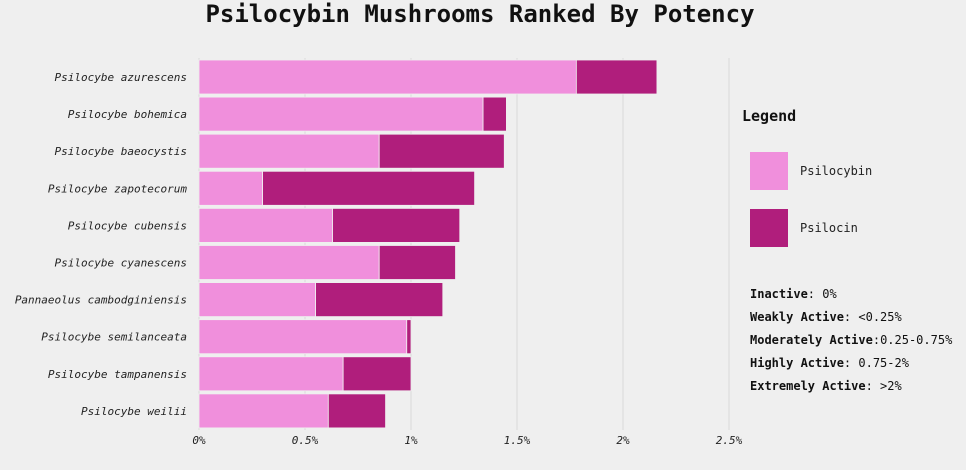  I want to click on category-label: Psilocybe cyanescens, so click(121, 263).